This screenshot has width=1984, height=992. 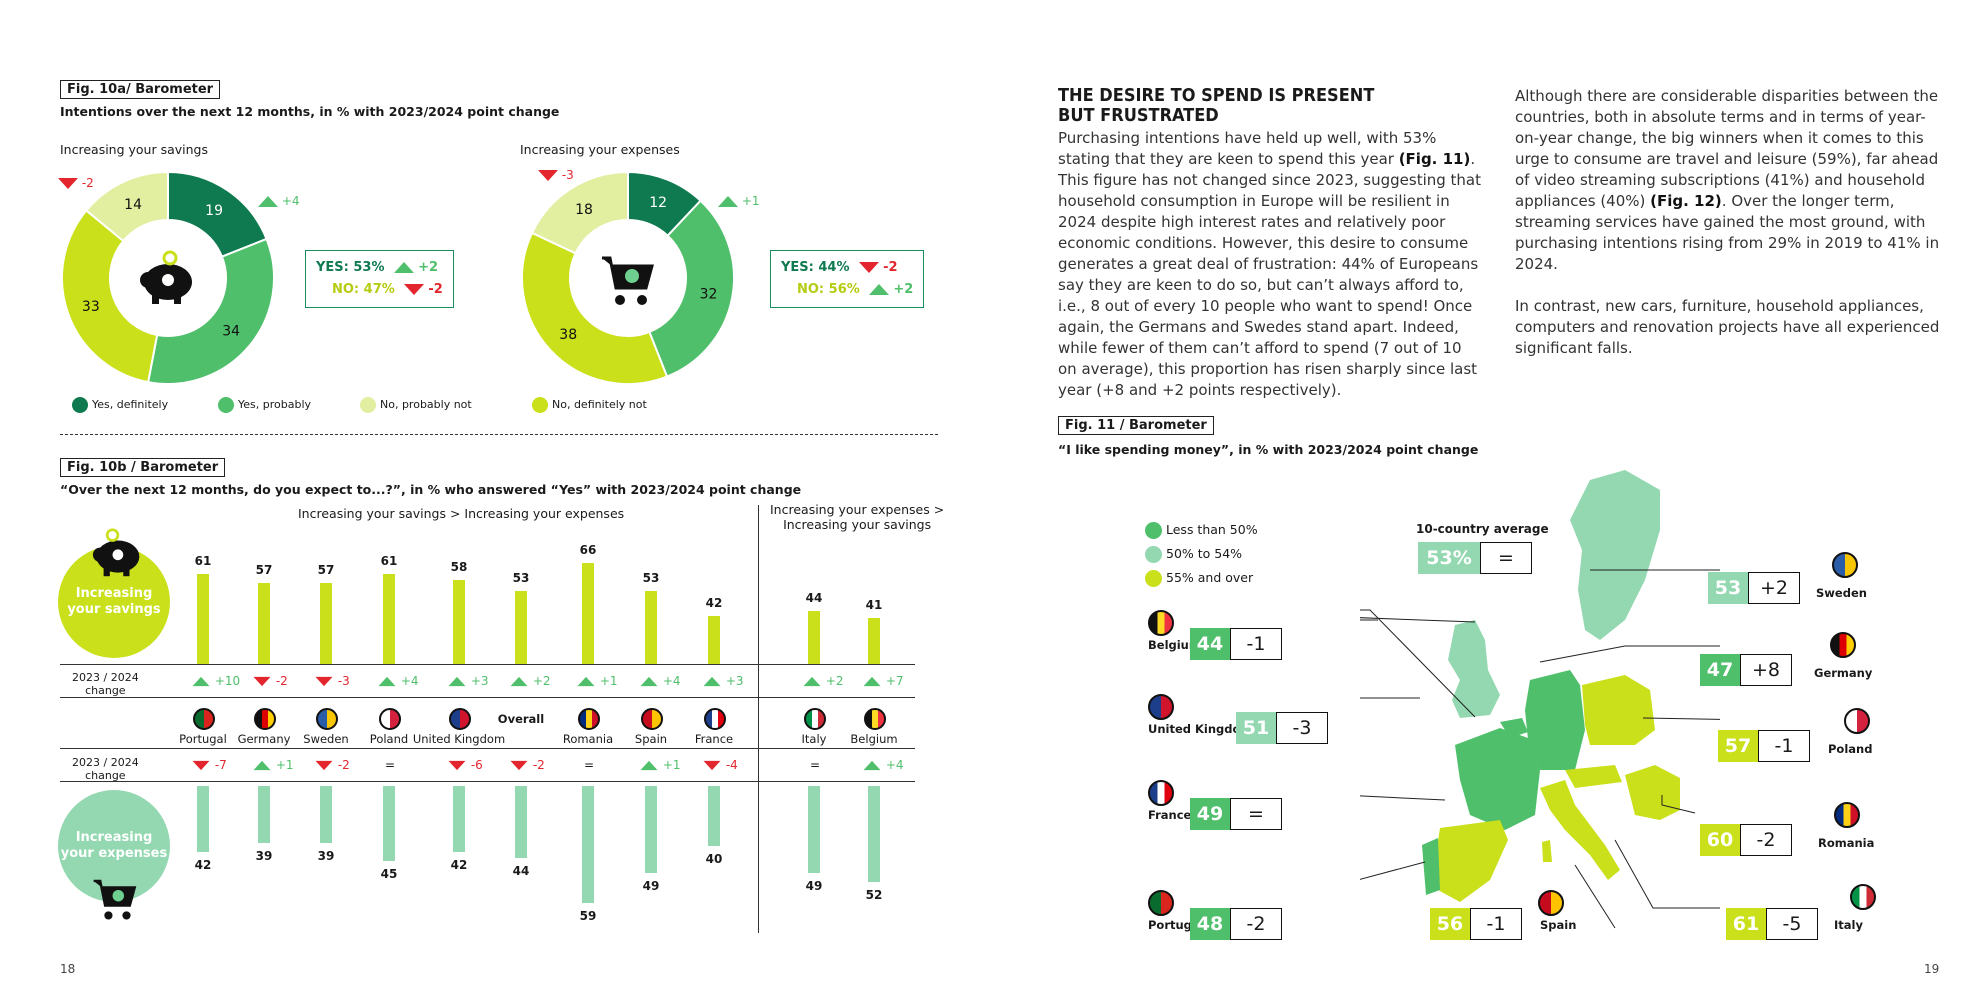 What do you see at coordinates (390, 719) in the screenshot?
I see `flag-poland-icon` at bounding box center [390, 719].